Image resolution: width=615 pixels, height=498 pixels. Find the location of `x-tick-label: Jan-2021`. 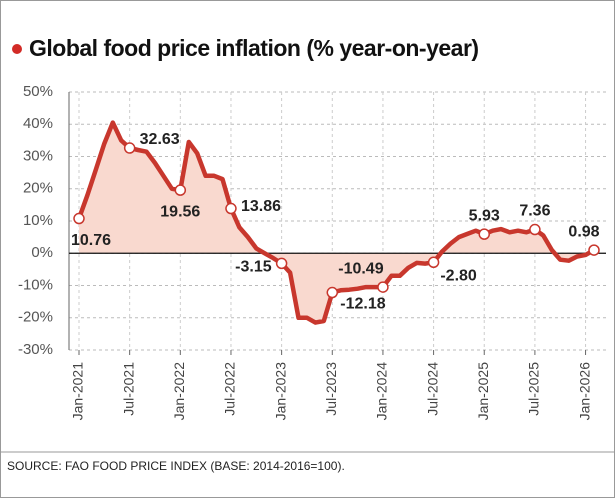

x-tick-label: Jan-2021 is located at coordinates (78, 391).